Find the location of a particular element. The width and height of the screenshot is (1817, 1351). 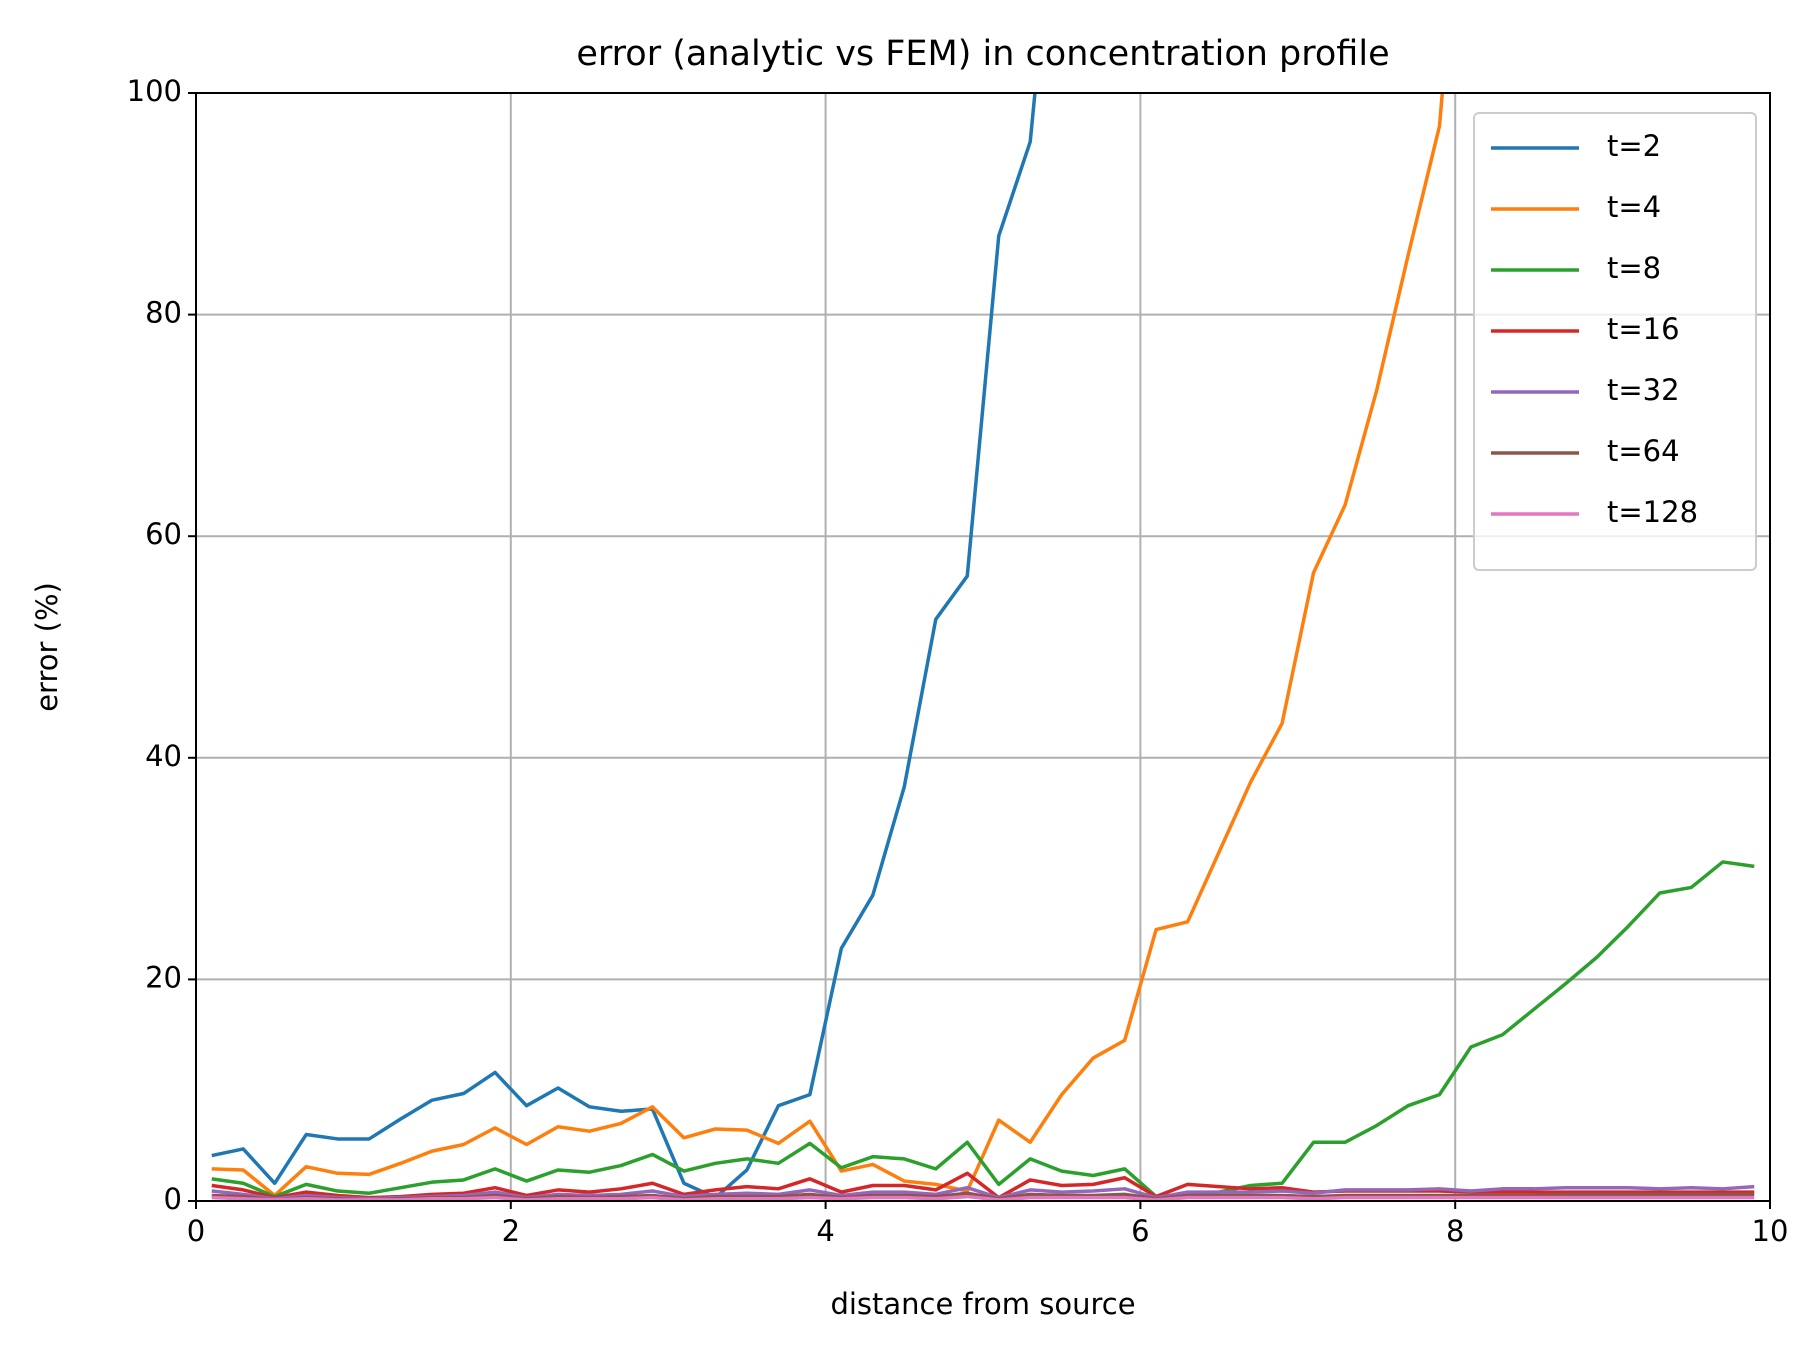

x-tick-label: 0 is located at coordinates (196, 1231).